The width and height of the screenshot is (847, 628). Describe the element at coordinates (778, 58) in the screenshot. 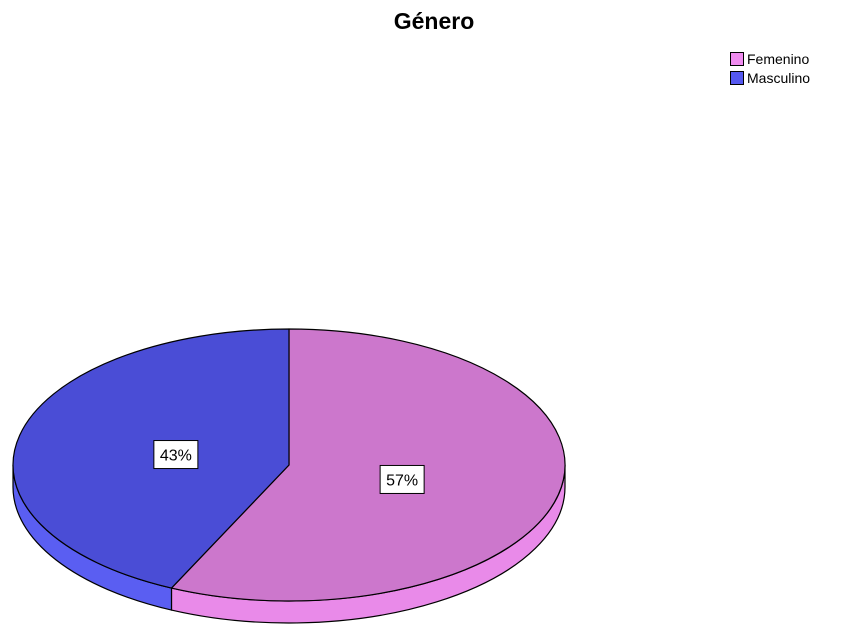

I see `legend-label-femenino: Femenino` at that location.